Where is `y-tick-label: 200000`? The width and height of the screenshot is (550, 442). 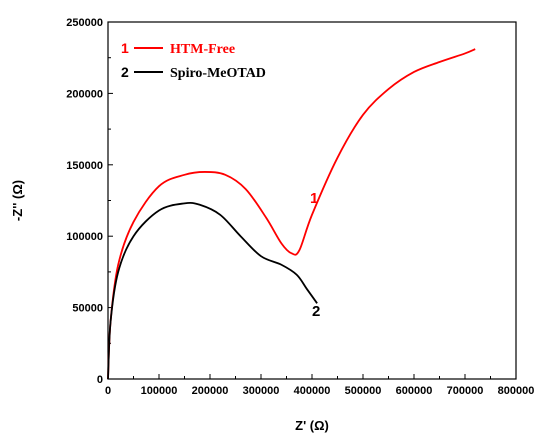 y-tick-label: 200000 is located at coordinates (84, 94).